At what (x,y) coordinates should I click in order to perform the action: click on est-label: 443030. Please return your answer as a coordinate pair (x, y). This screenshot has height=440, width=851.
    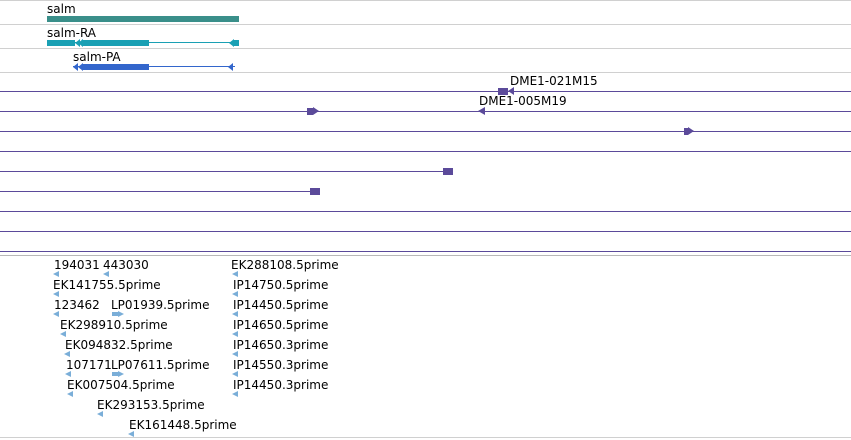
    Looking at the image, I should click on (126, 265).